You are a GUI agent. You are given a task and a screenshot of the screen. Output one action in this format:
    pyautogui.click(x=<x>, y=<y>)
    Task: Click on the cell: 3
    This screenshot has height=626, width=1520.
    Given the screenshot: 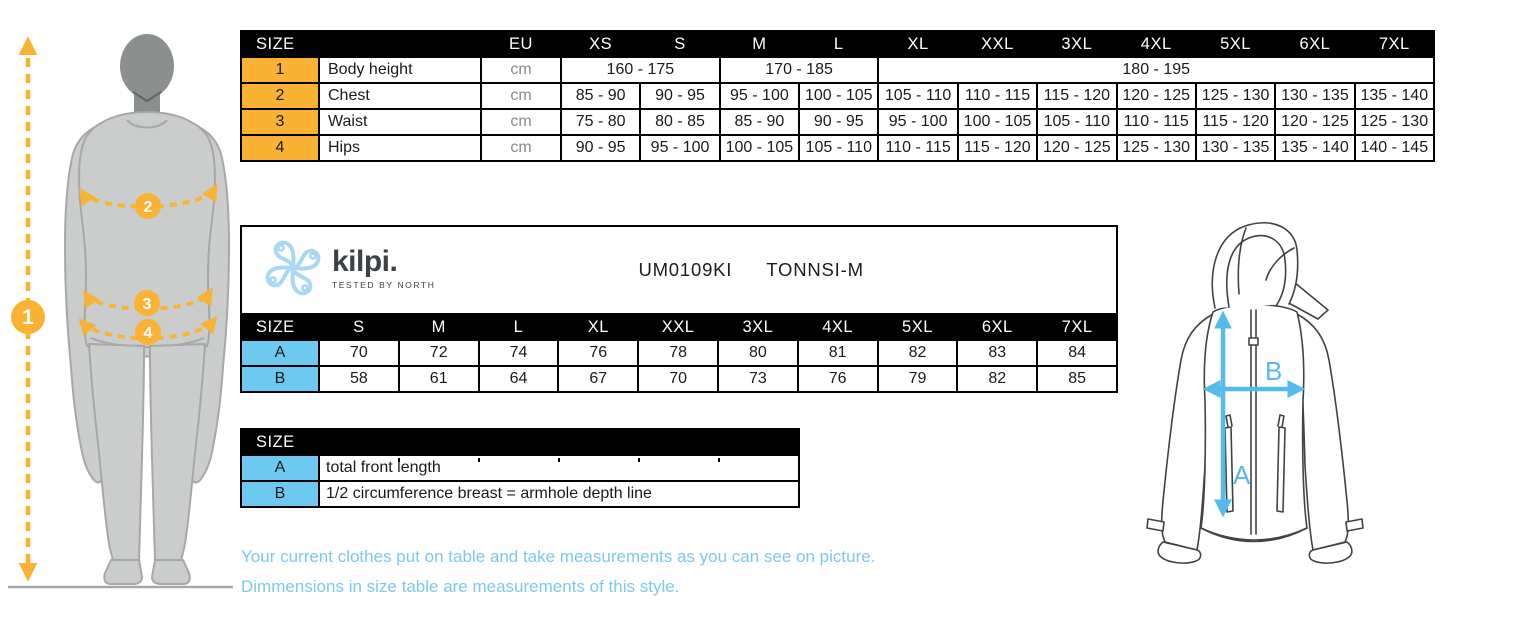 What is the action you would take?
    pyautogui.click(x=280, y=122)
    